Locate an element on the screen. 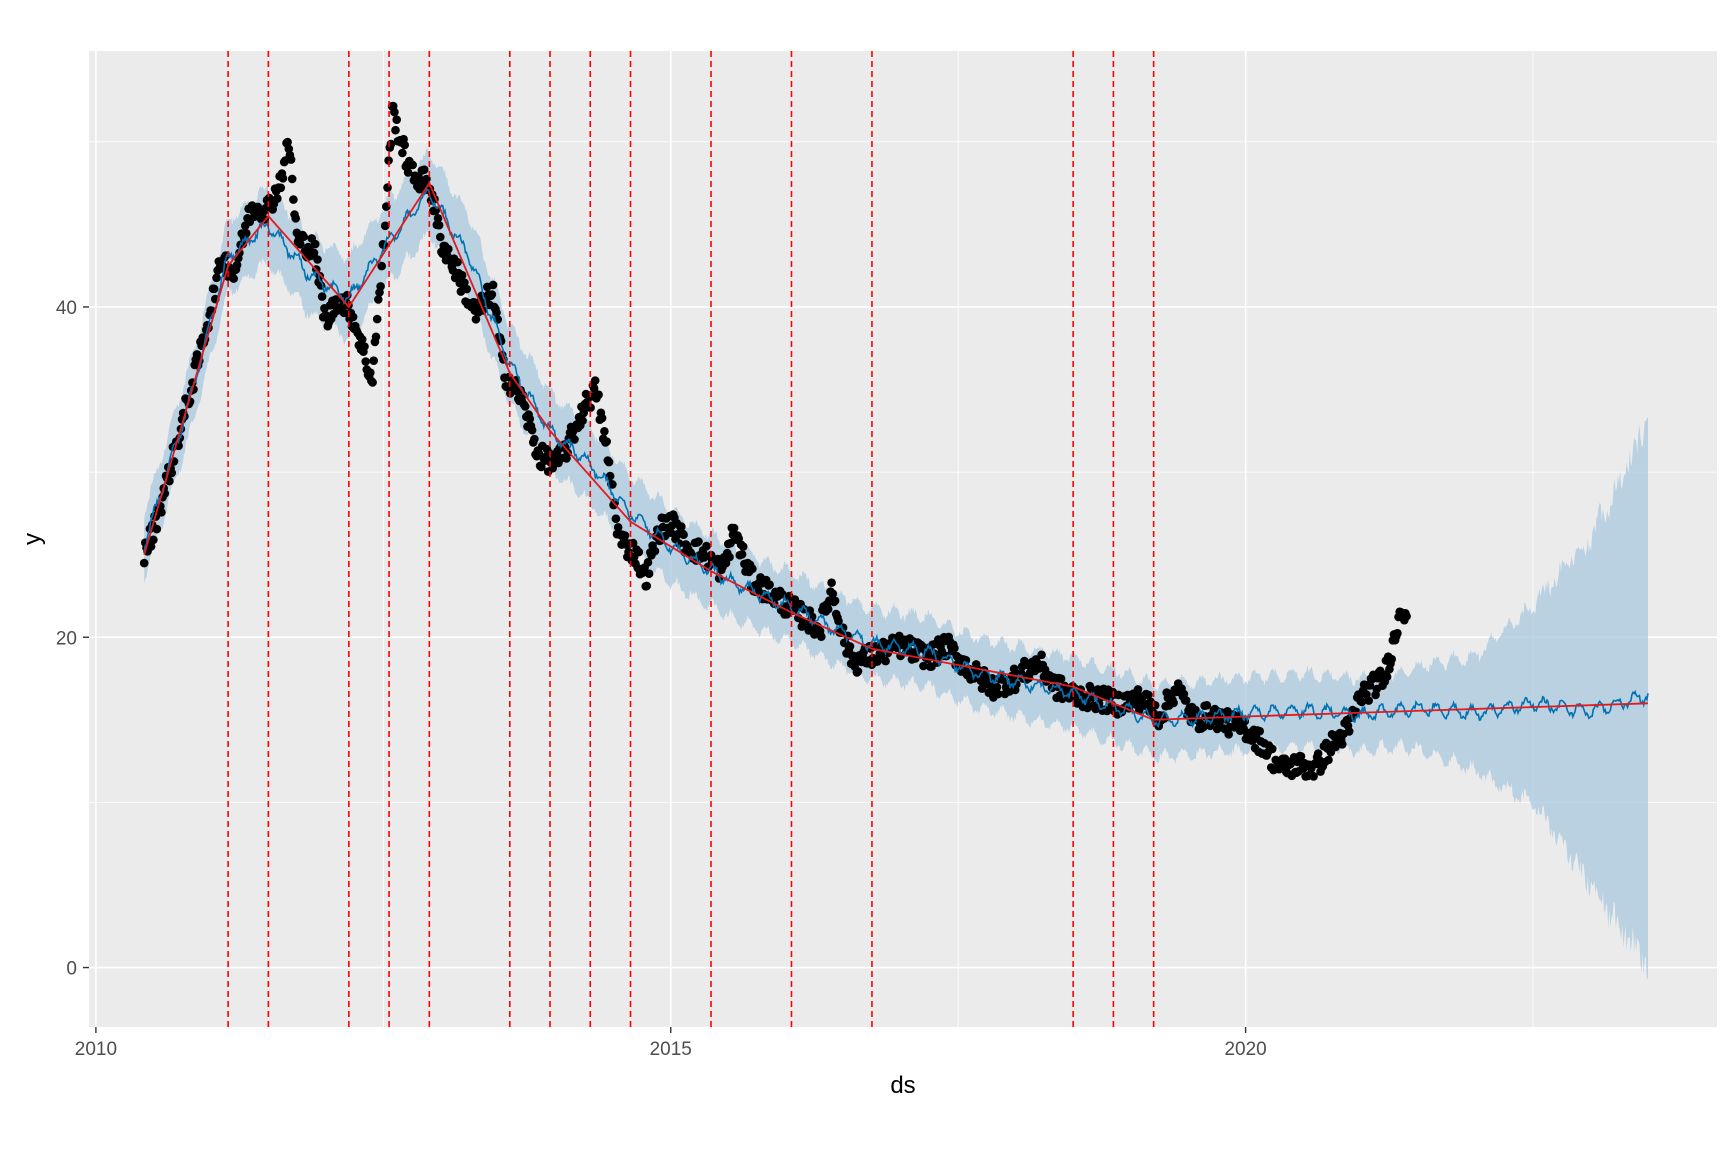 The width and height of the screenshot is (1728, 1152). x-tick-label: 2020 is located at coordinates (1245, 1049).